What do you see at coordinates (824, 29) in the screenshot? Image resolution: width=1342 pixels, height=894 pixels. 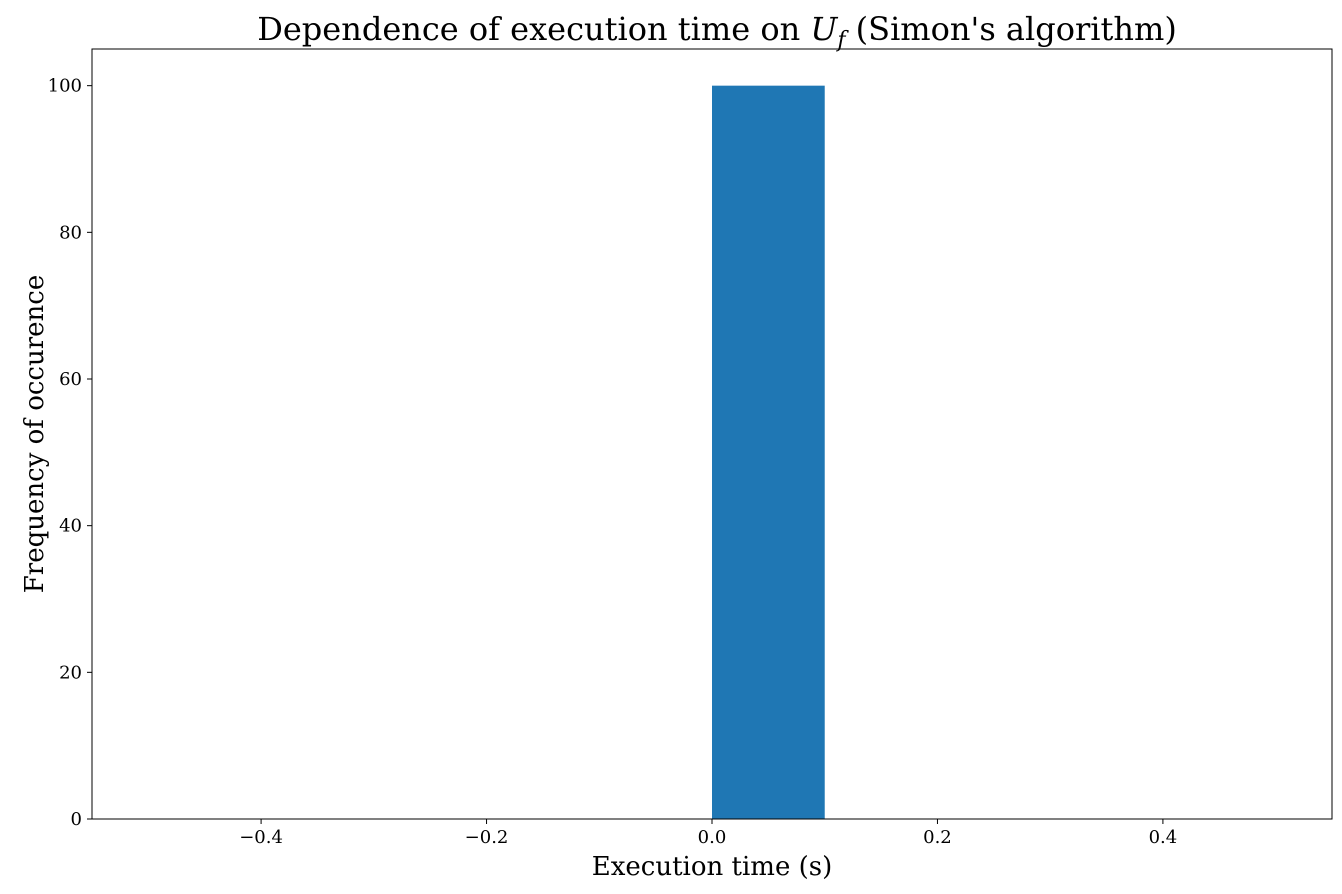 I see `chart-title-math-main: U` at bounding box center [824, 29].